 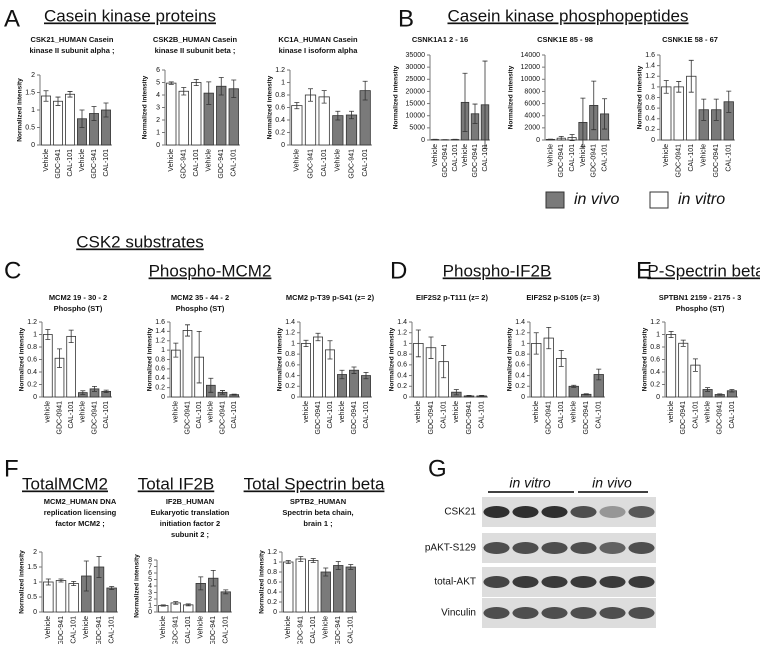 I want to click on error-bar, so click(x=550, y=139).